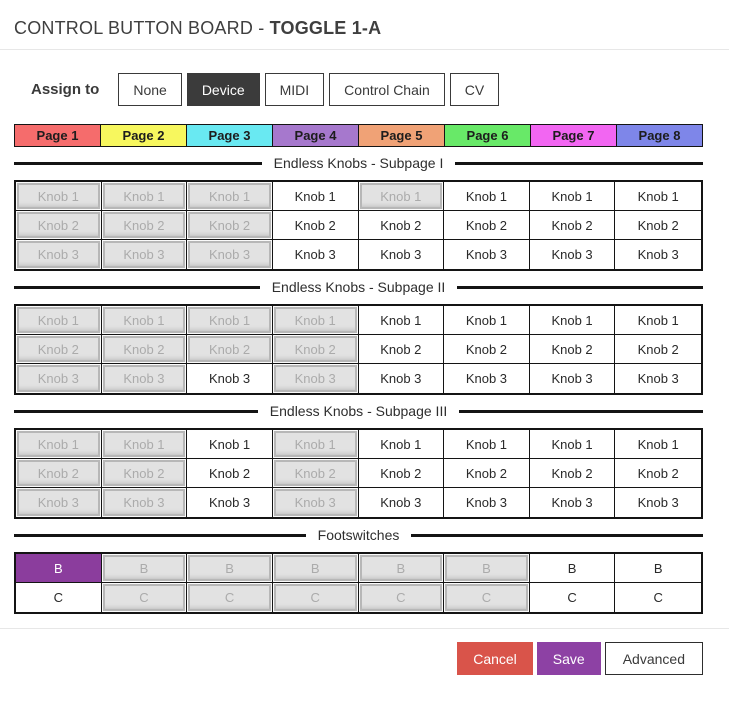 This screenshot has height=706, width=729. Describe the element at coordinates (572, 597) in the screenshot. I see `c-col-7-button: C` at that location.